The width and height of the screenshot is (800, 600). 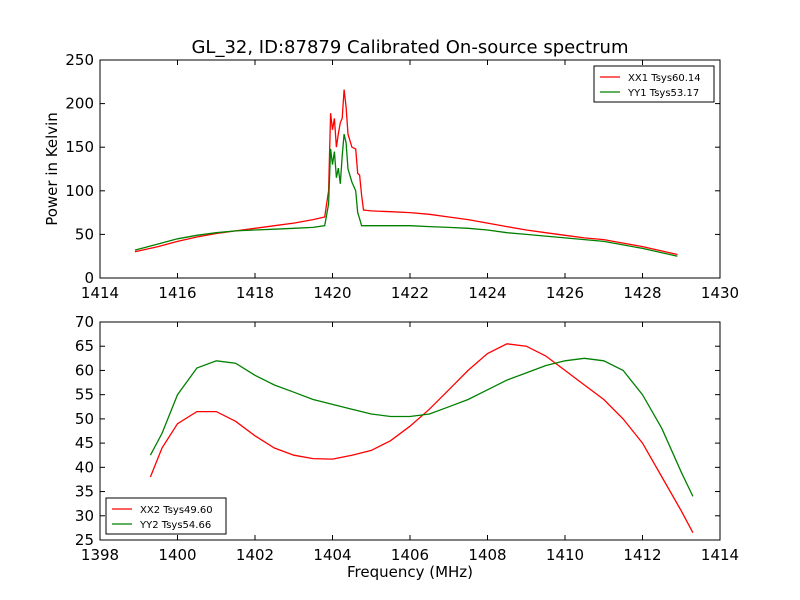 What do you see at coordinates (84, 234) in the screenshot?
I see `top-y-tick-label: 50` at bounding box center [84, 234].